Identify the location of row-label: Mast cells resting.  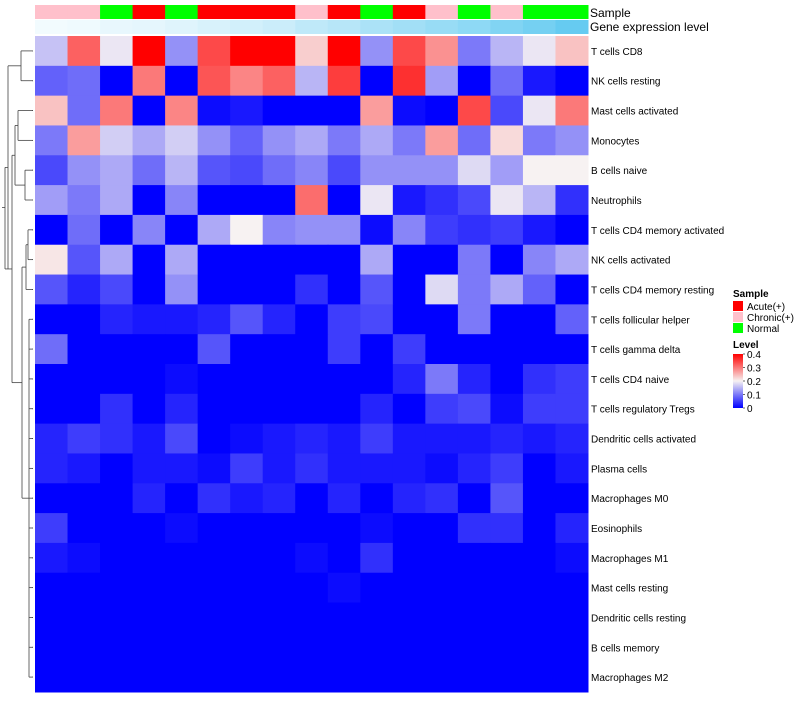
(629, 589).